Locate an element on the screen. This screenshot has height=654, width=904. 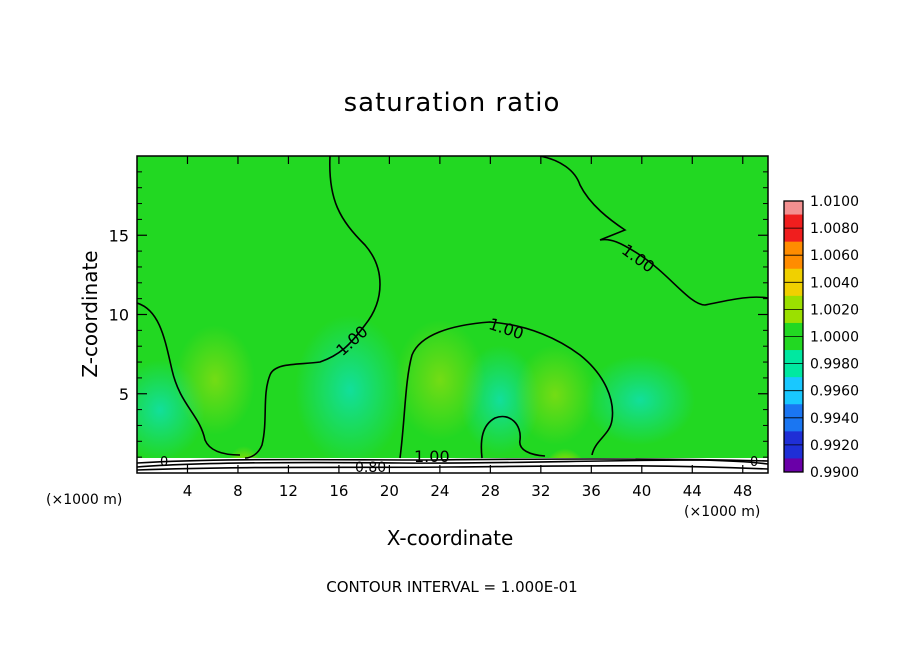
colorbar-label: 0.9920 is located at coordinates (834, 446).